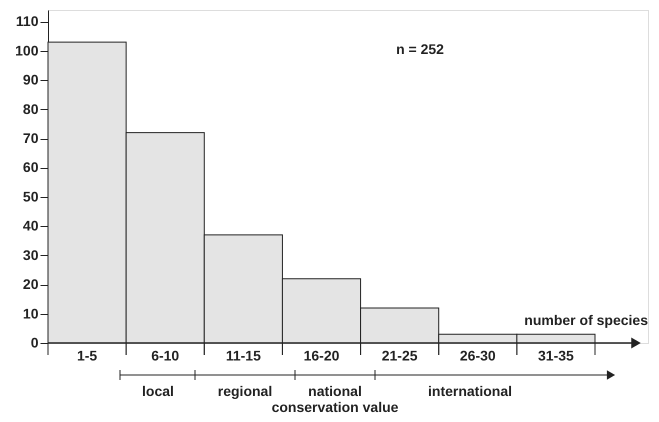 The height and width of the screenshot is (422, 659). I want to click on y-tick-label: 100, so click(27, 50).